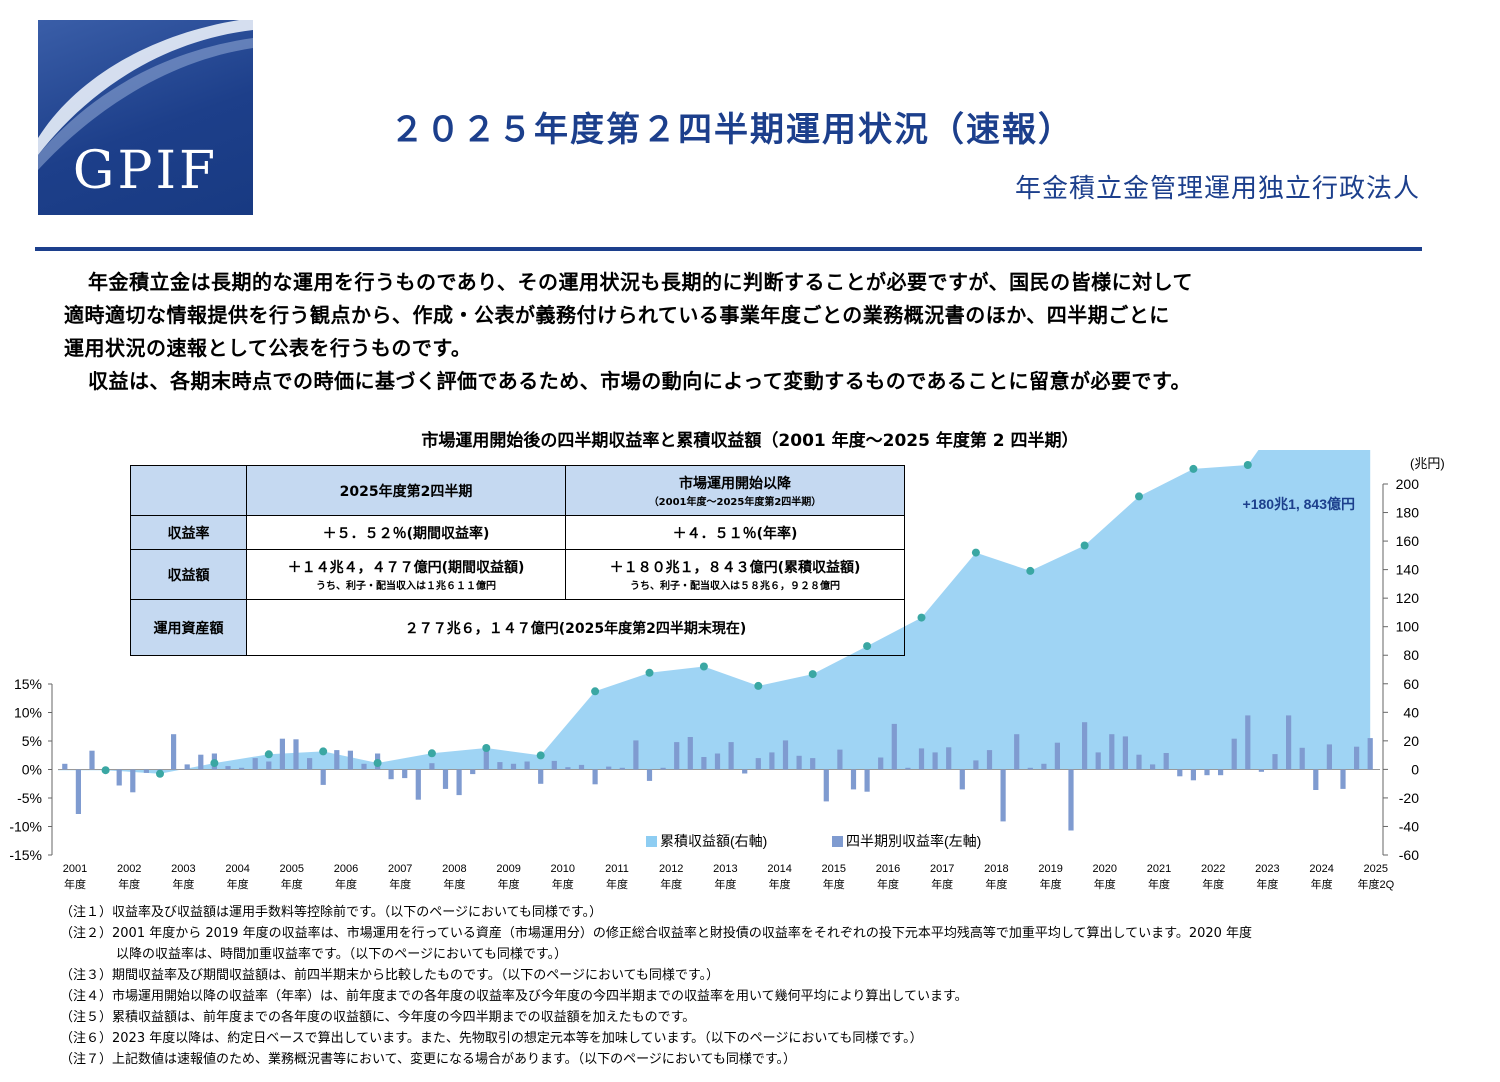 The height and width of the screenshot is (1082, 1500). What do you see at coordinates (145, 95) in the screenshot?
I see `logo-swoosh-icon` at bounding box center [145, 95].